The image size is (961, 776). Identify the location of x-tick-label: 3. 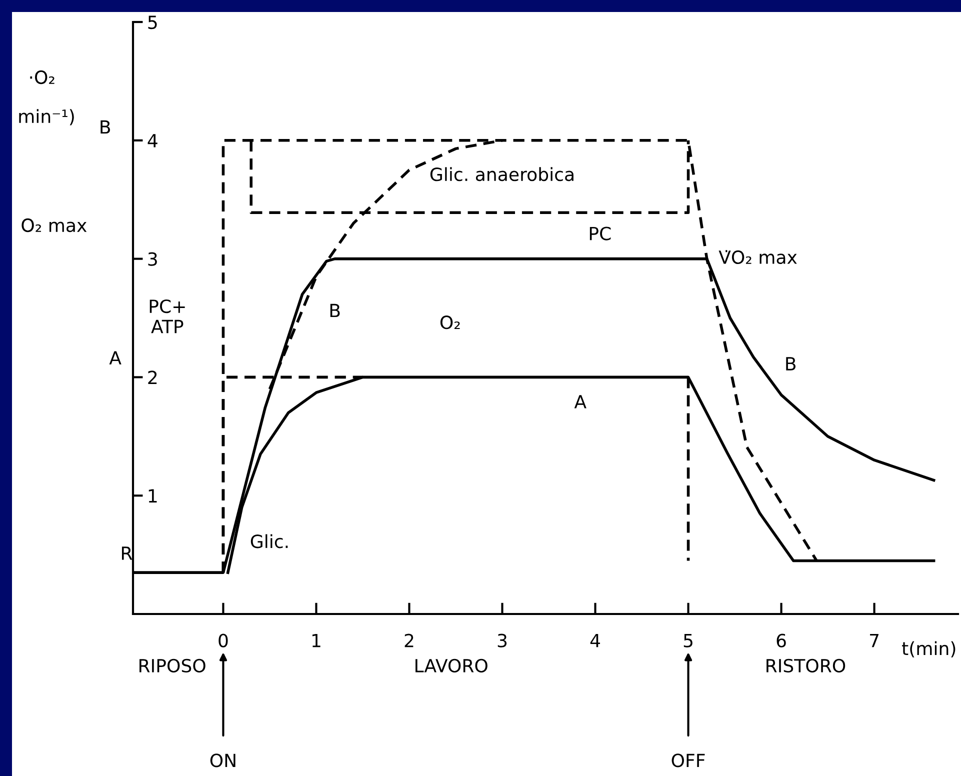
(502, 641).